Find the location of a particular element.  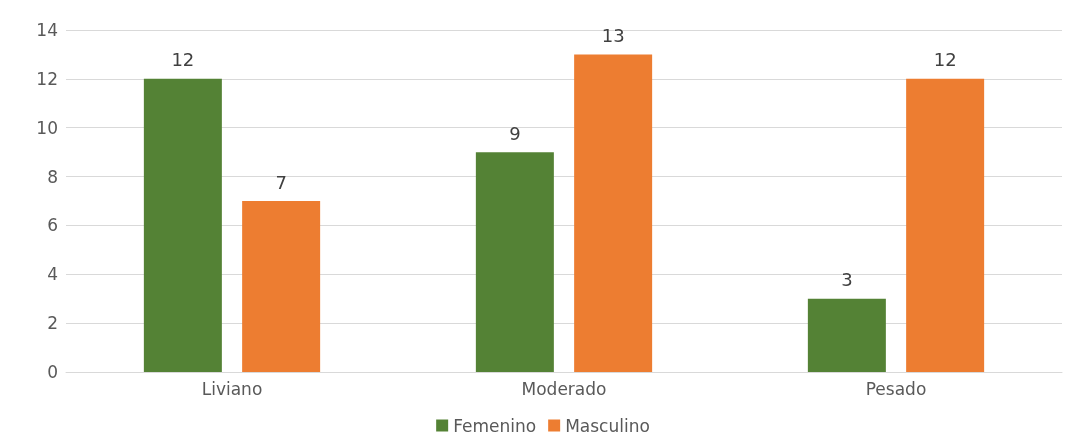

data-label: 13 is located at coordinates (613, 35).